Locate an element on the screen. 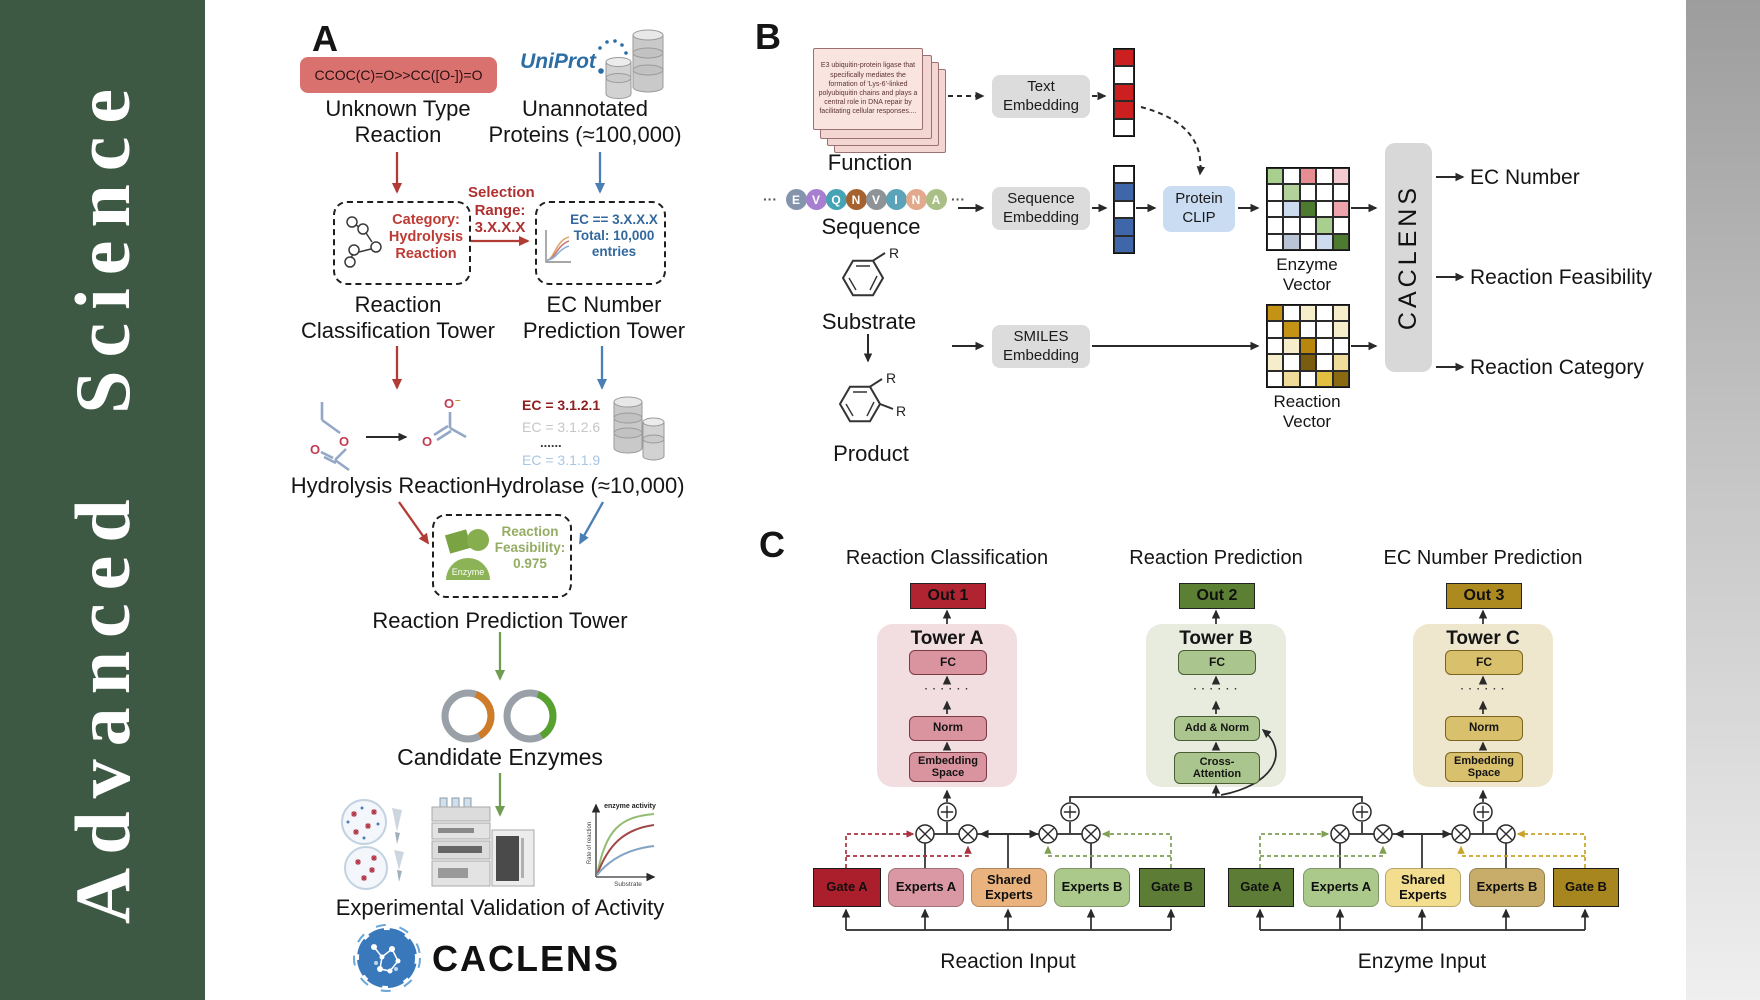  plasmid-icons is located at coordinates (499, 716).